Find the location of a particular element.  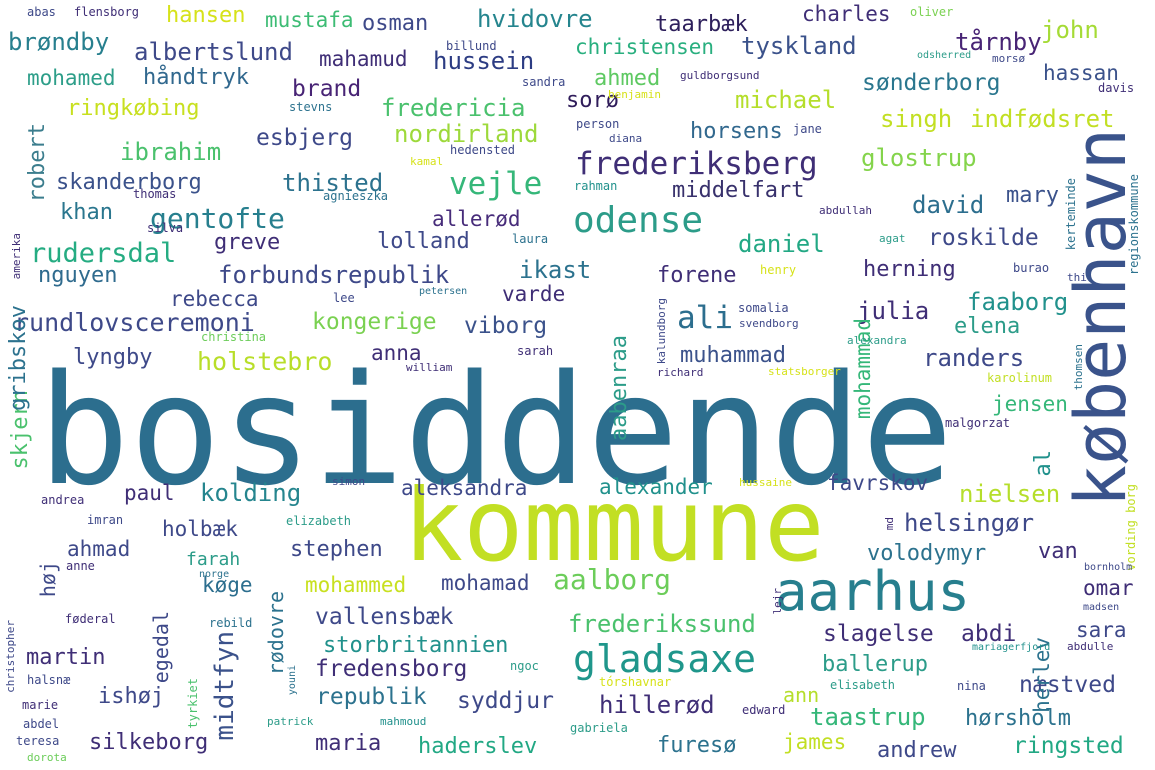

word: somalia is located at coordinates (763, 308).